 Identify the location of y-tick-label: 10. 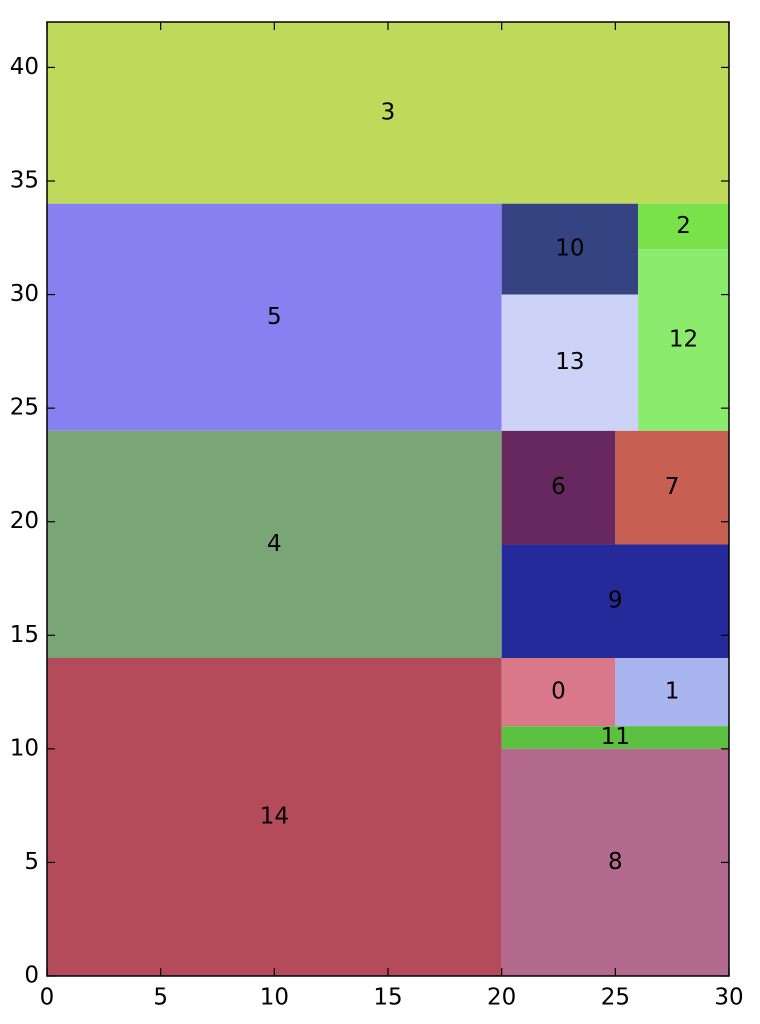
(24, 748).